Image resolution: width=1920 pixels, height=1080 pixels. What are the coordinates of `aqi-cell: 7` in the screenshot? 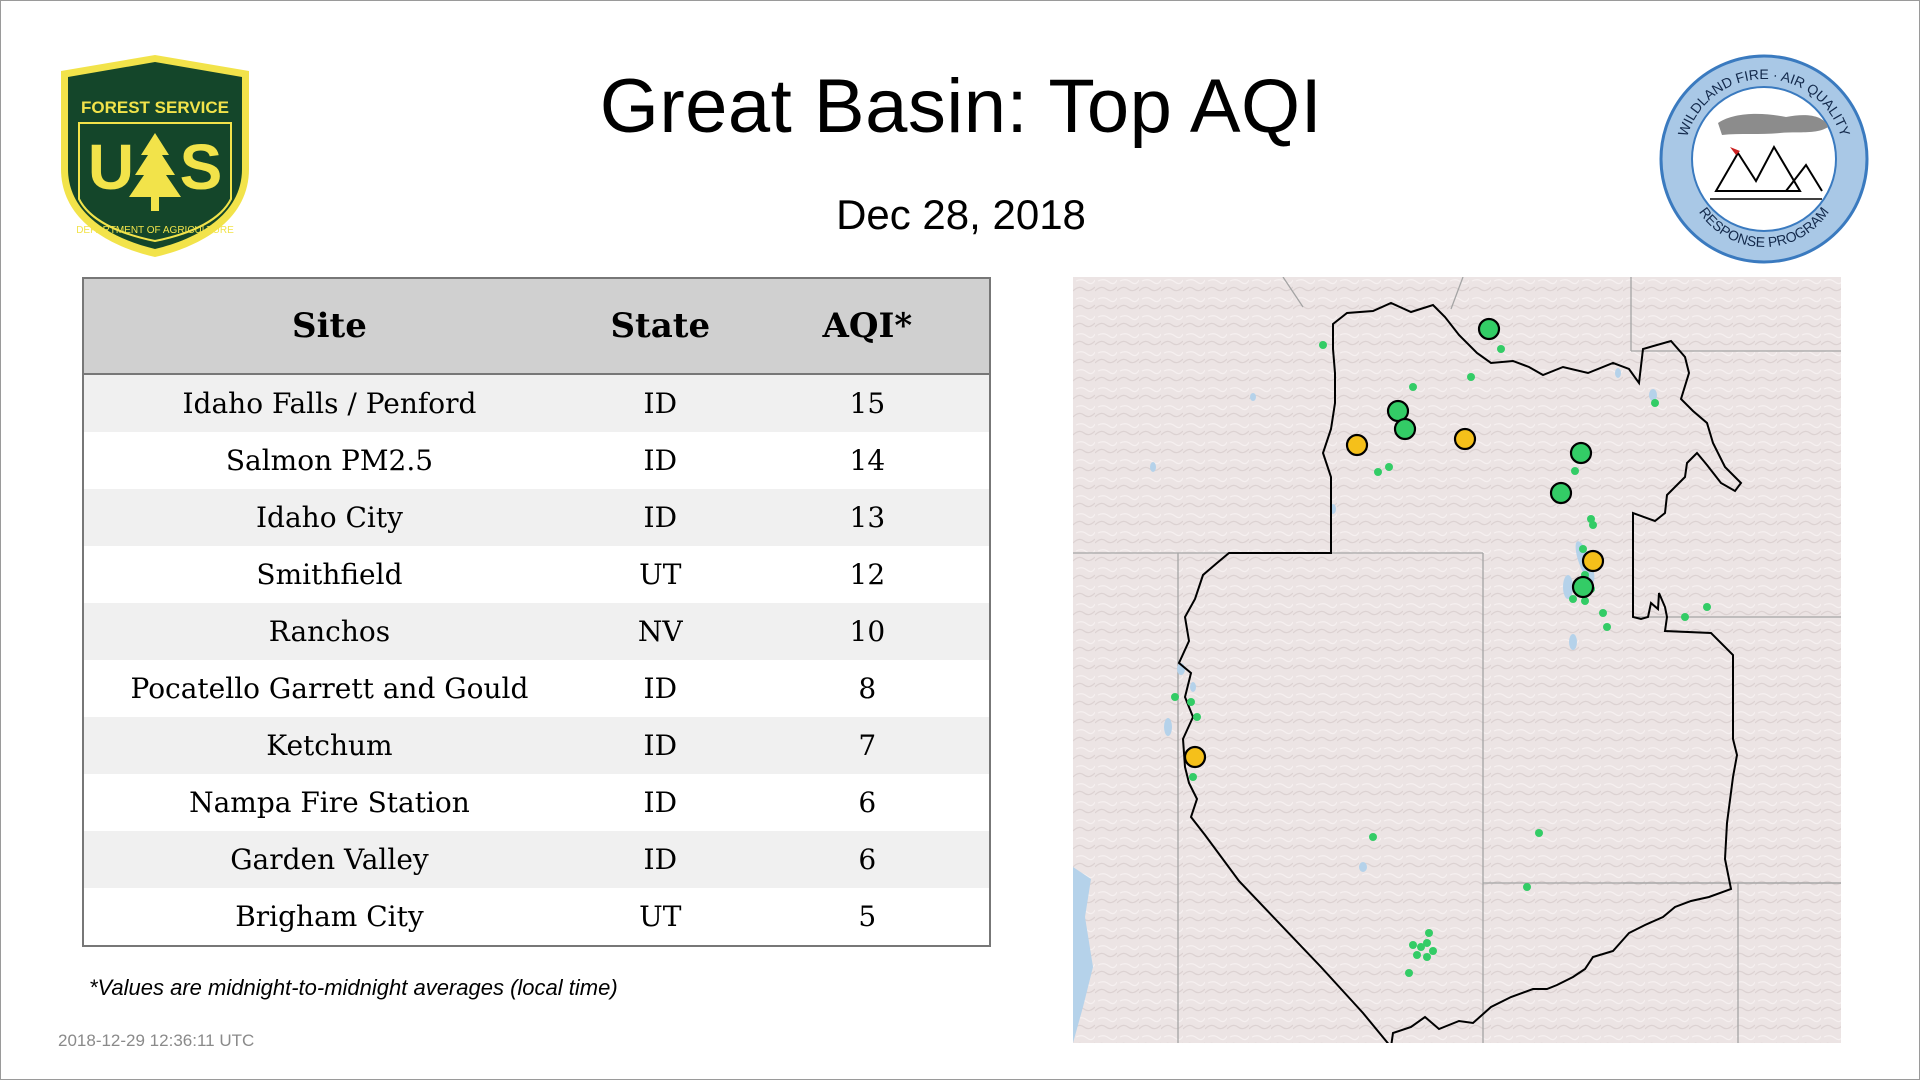 It's located at (867, 745).